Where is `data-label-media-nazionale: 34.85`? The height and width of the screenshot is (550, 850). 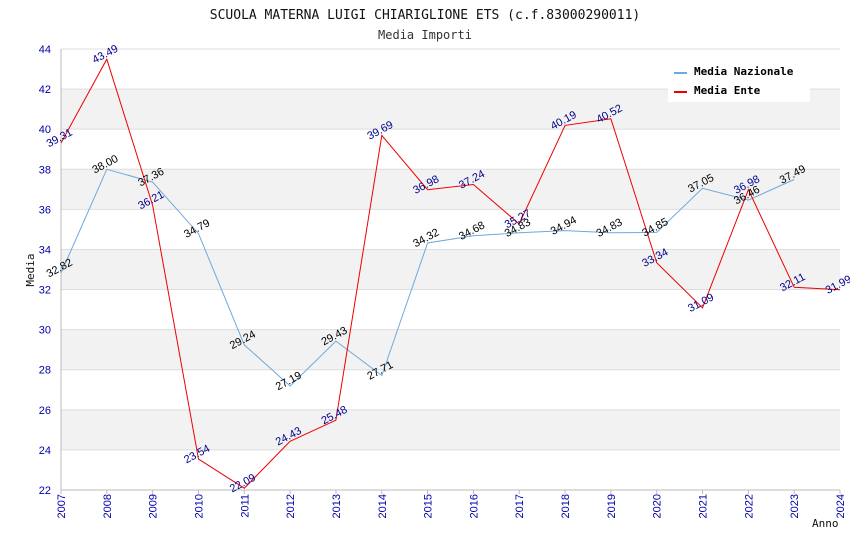 data-label-media-nazionale: 34.85 is located at coordinates (655, 228).